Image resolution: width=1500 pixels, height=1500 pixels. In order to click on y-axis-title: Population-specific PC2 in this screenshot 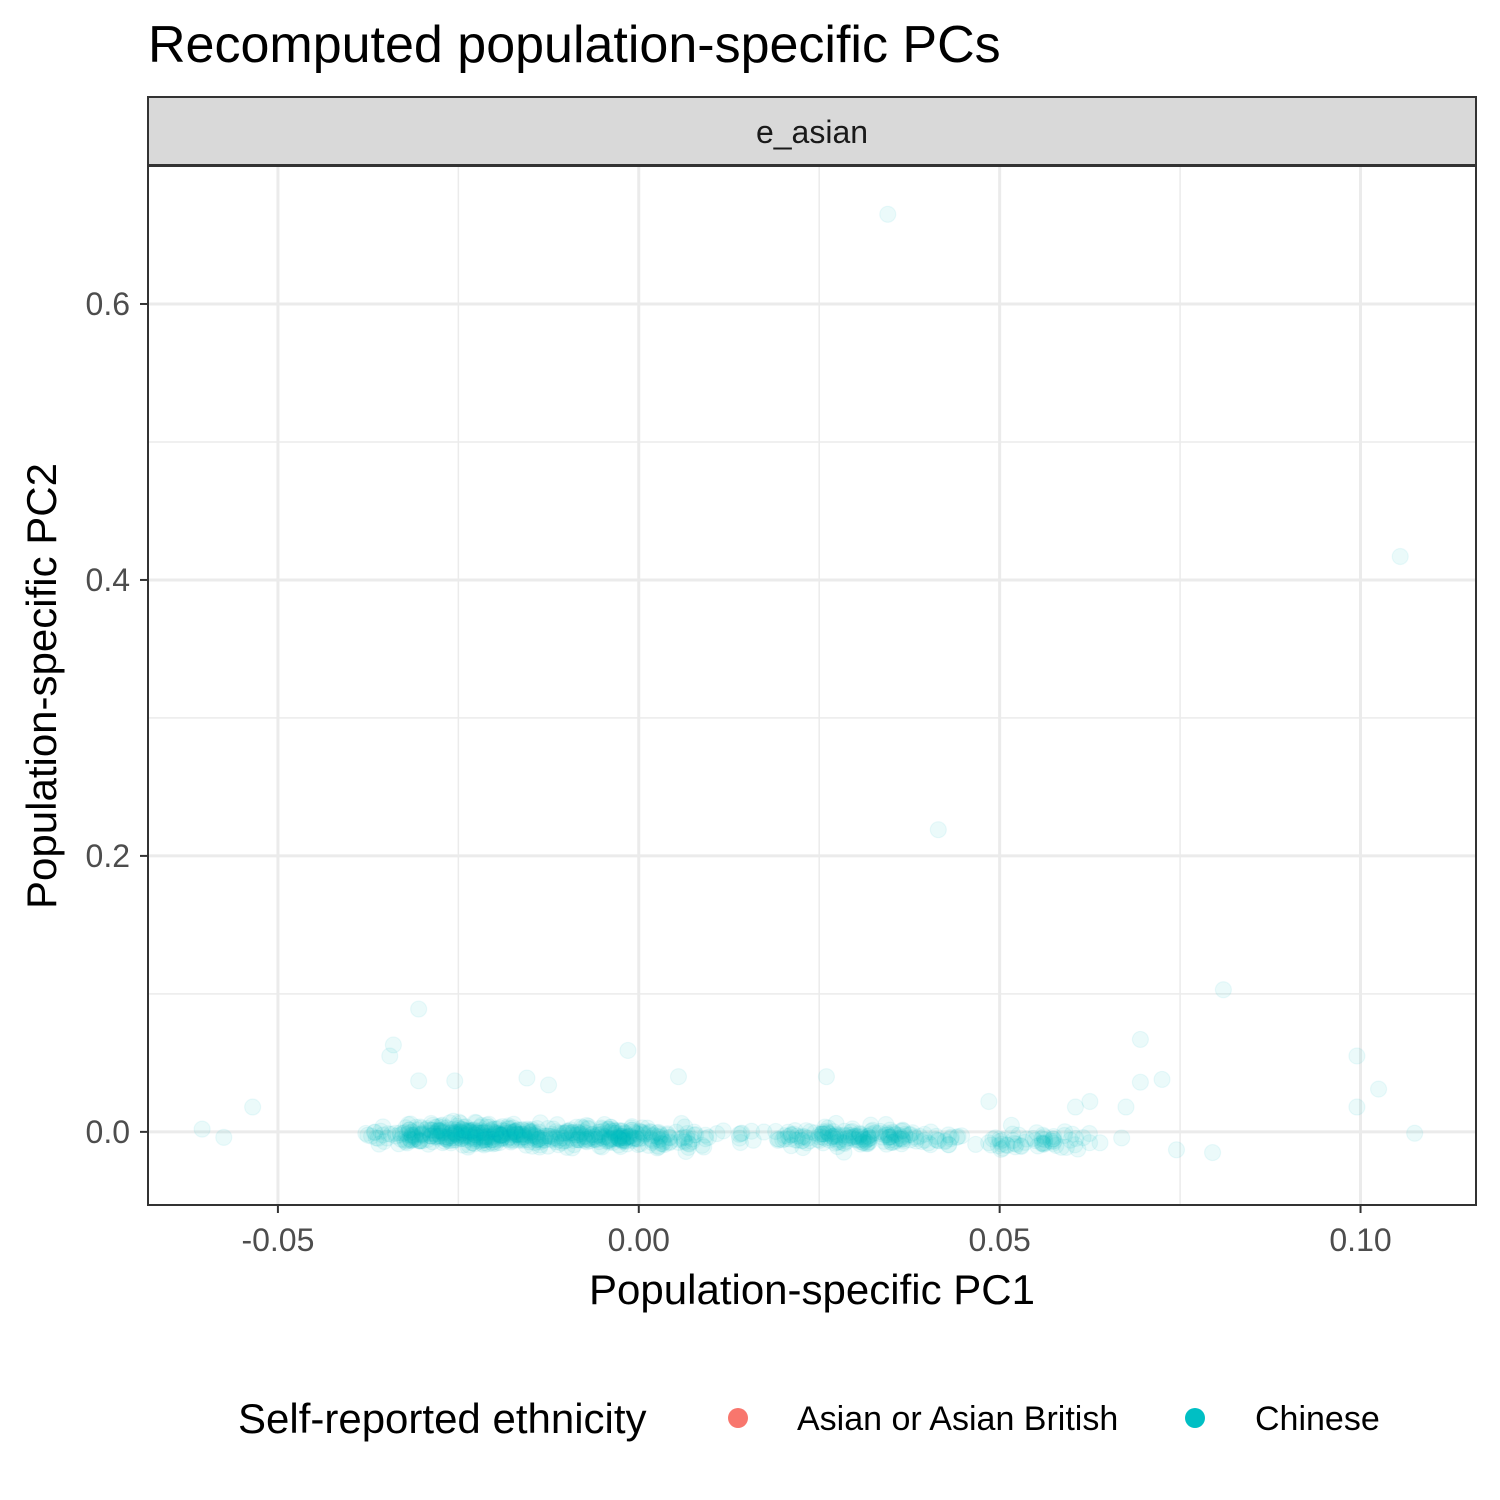, I will do `click(41, 686)`.